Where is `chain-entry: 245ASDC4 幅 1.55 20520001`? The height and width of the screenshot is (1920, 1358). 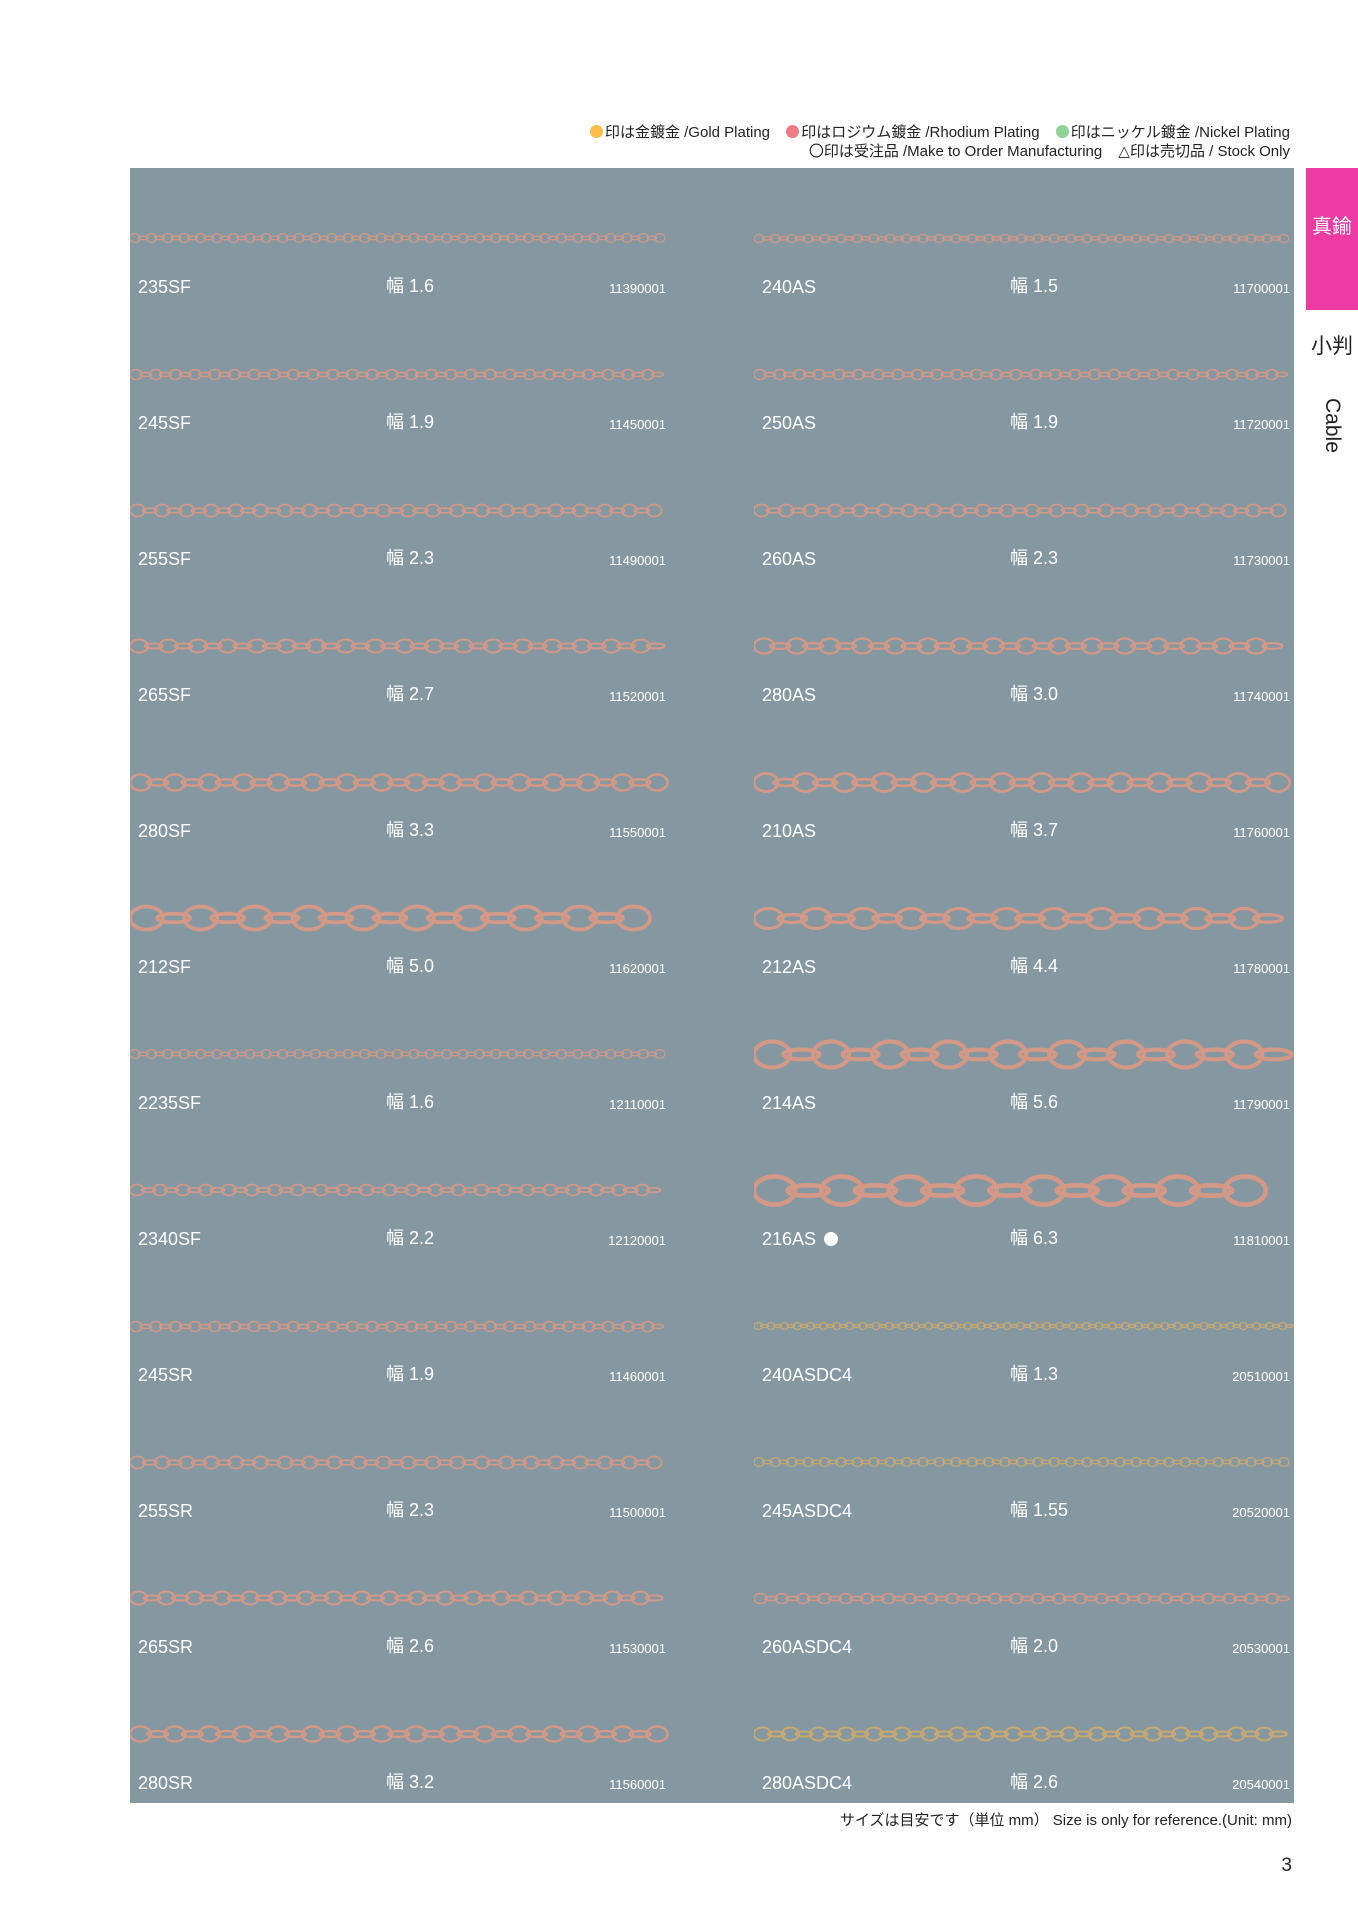
chain-entry: 245ASDC4 幅 1.55 20520001 is located at coordinates (1024, 1460).